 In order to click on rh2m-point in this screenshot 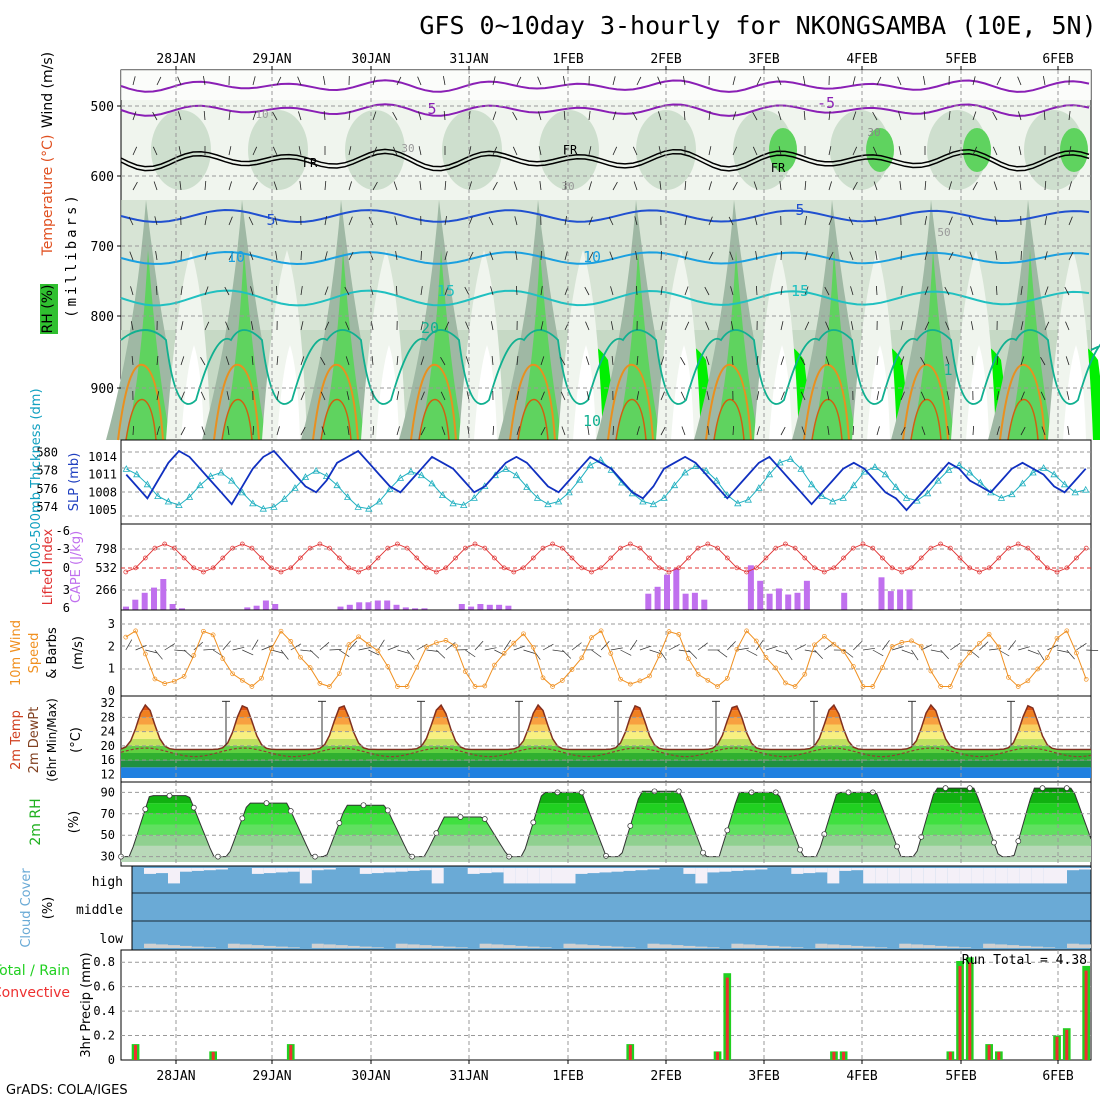, I will do `click(363, 805)`.